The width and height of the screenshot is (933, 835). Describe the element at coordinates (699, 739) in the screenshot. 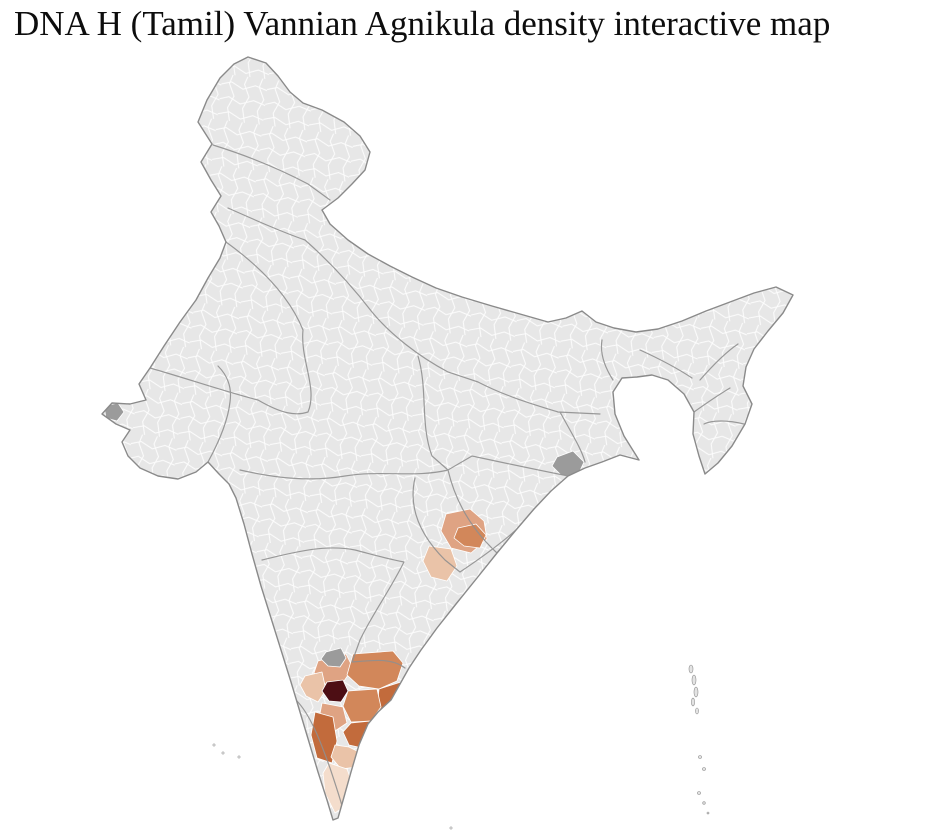

I see `andaman-nicobar-islands` at that location.